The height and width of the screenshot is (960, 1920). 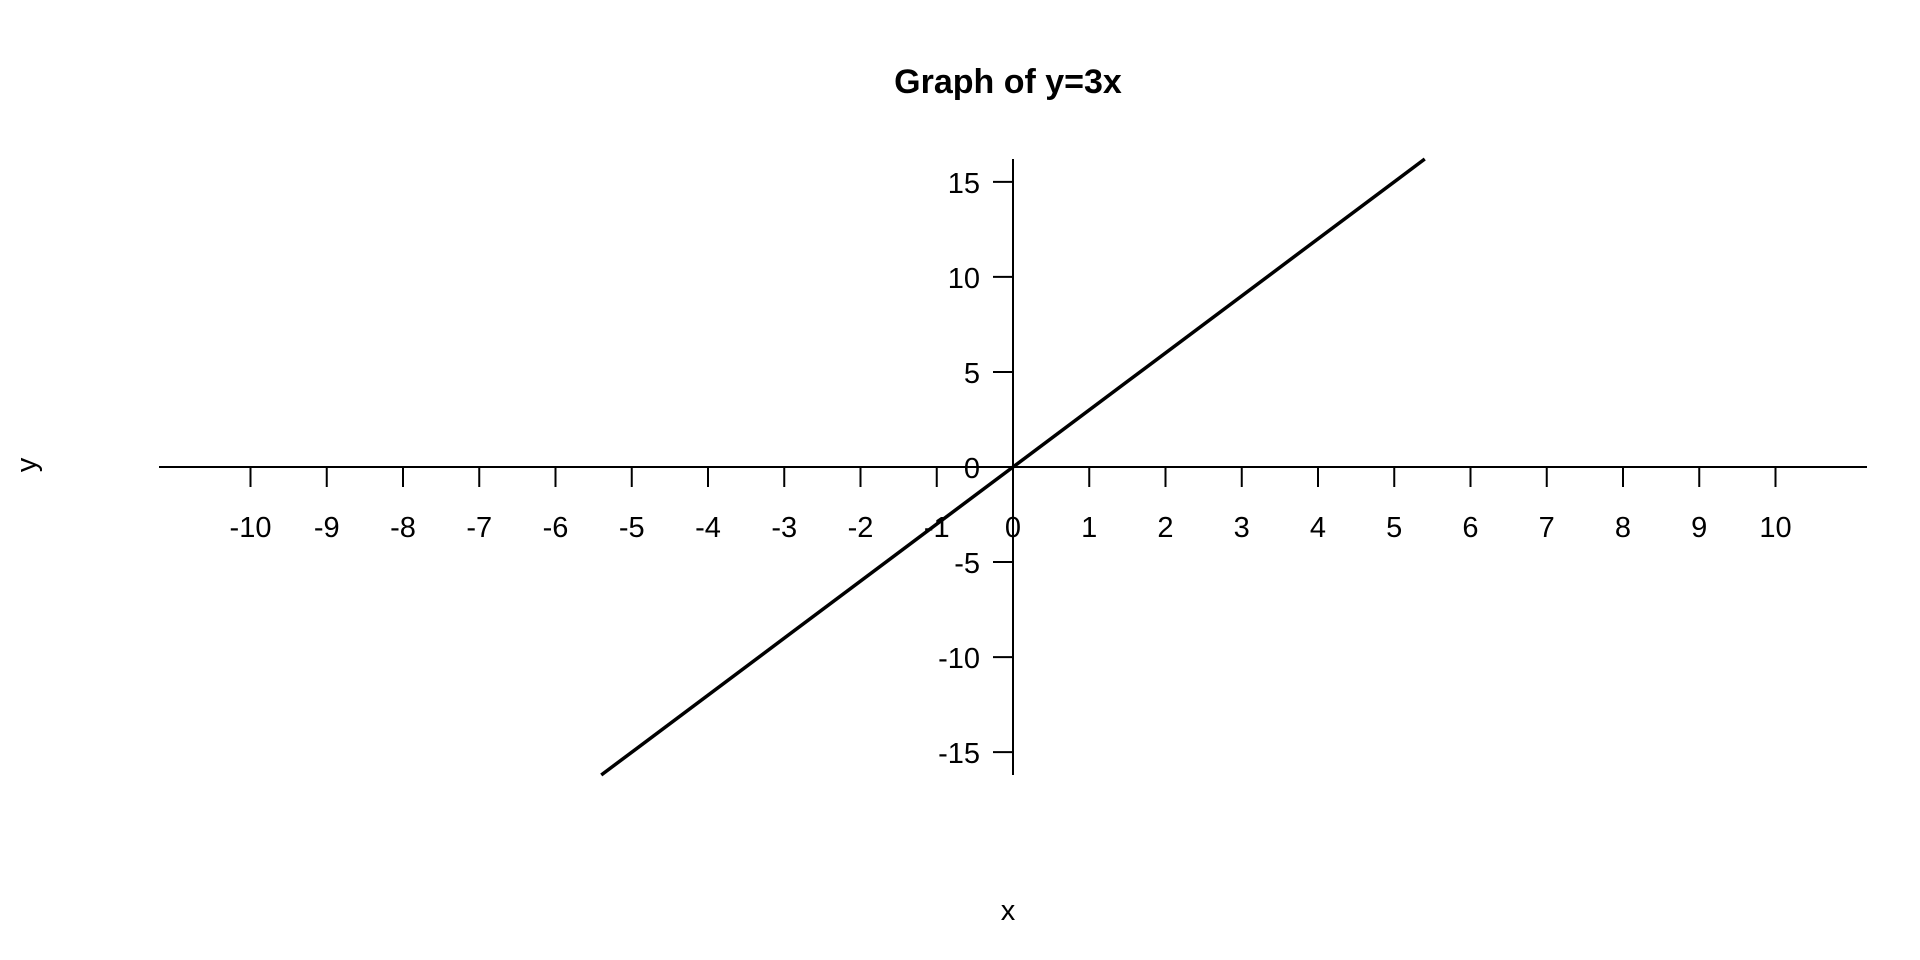 I want to click on y-tick-label: -5, so click(x=967, y=564).